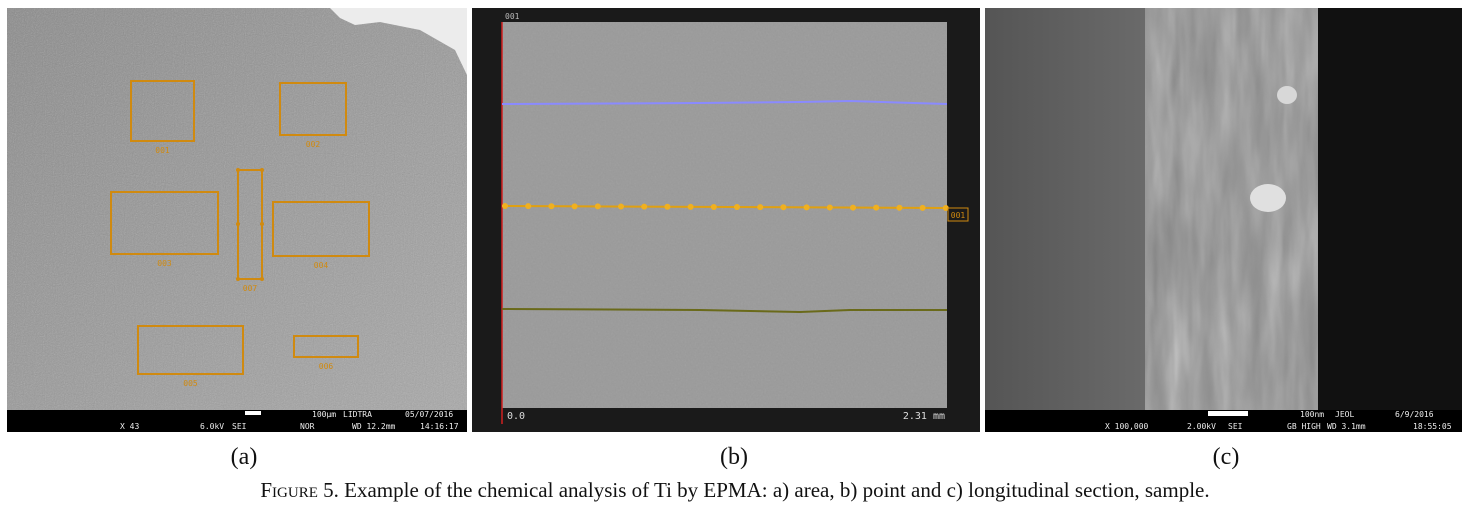 The height and width of the screenshot is (509, 1471). What do you see at coordinates (398, 41) in the screenshot?
I see `sample-edge` at bounding box center [398, 41].